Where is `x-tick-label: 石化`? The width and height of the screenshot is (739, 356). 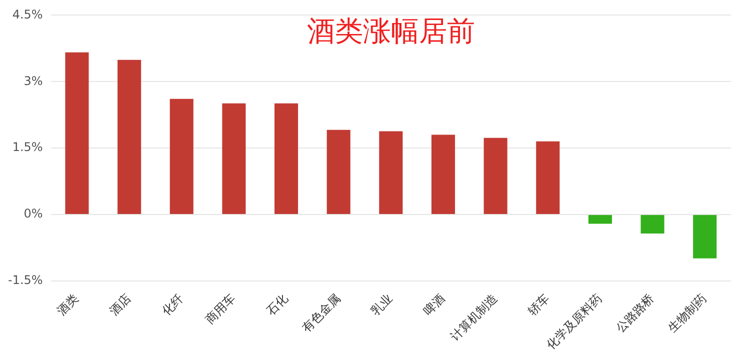
x-tick-label: 石化 is located at coordinates (277, 304).